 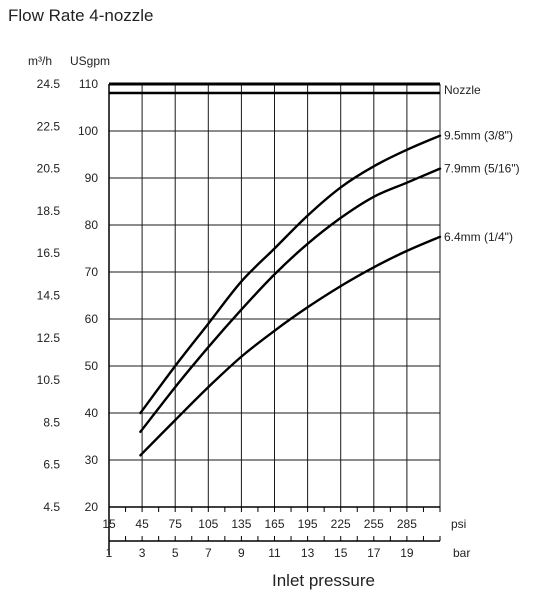 What do you see at coordinates (51, 507) in the screenshot?
I see `m3h-tick-label: 4.5` at bounding box center [51, 507].